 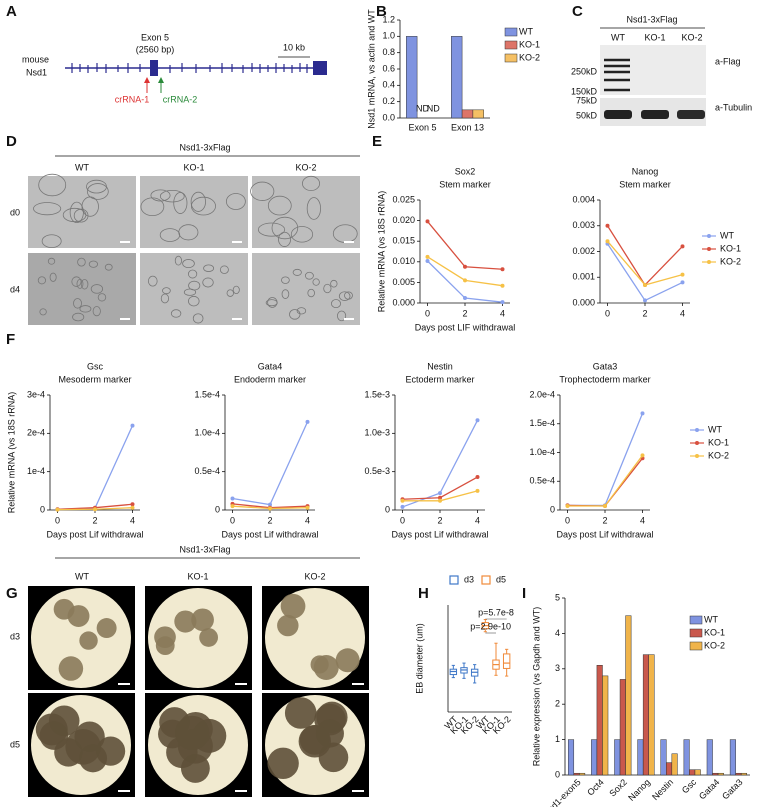 What do you see at coordinates (314, 576) in the screenshot?
I see `column-label: KO-2` at bounding box center [314, 576].